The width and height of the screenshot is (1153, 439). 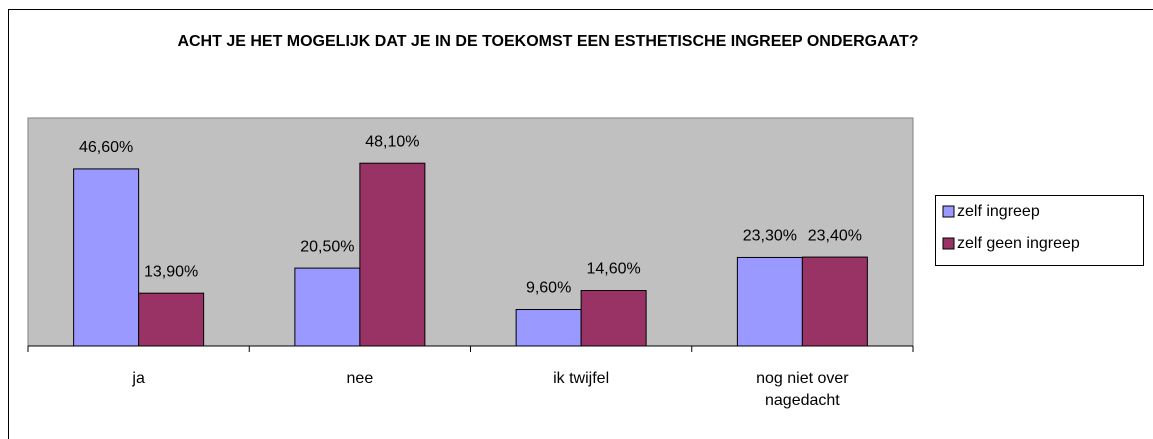 I want to click on x-tick-label: nog niet over nagedacht, so click(x=802, y=389).